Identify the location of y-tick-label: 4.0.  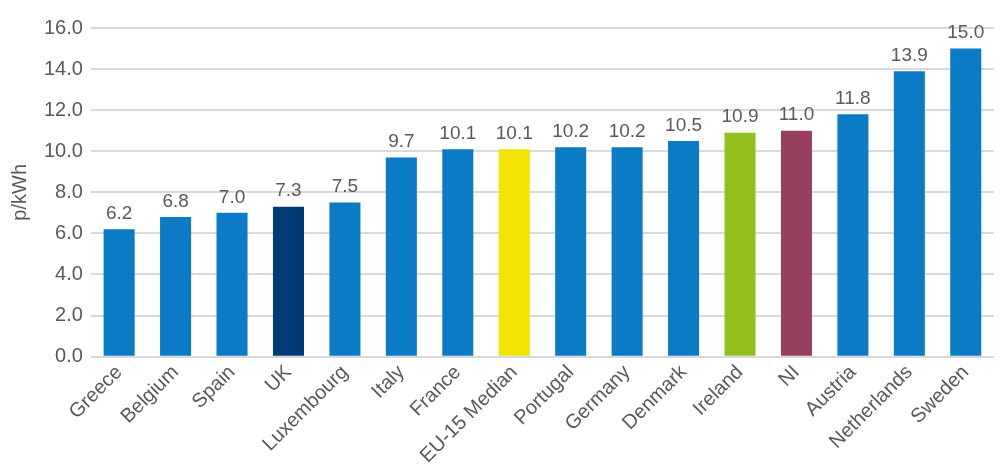
(69, 272).